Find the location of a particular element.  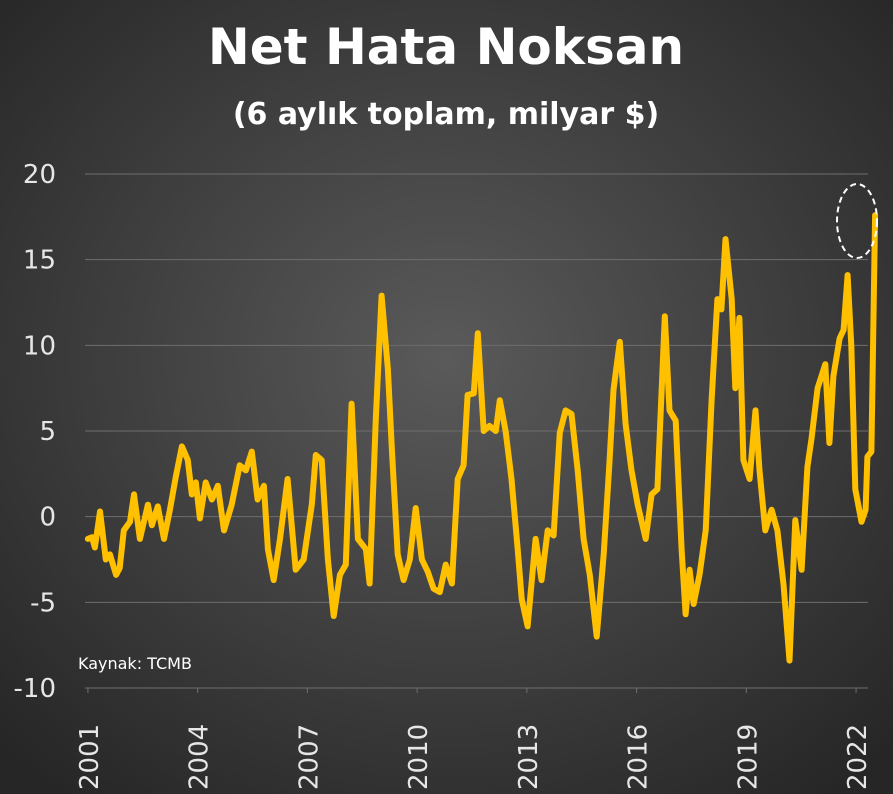

chart-subtitle: (6 aylık toplam, milyar $) is located at coordinates (446, 114).